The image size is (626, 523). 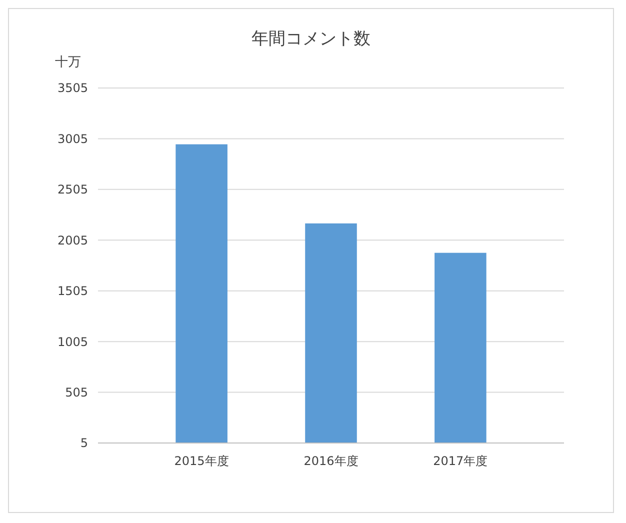 What do you see at coordinates (460, 461) in the screenshot?
I see `x-tick-label: 2017年度` at bounding box center [460, 461].